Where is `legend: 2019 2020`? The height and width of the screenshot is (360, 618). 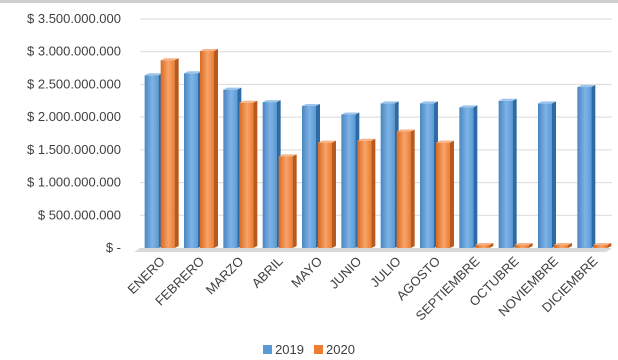 legend: 2019 2020 is located at coordinates (309, 349).